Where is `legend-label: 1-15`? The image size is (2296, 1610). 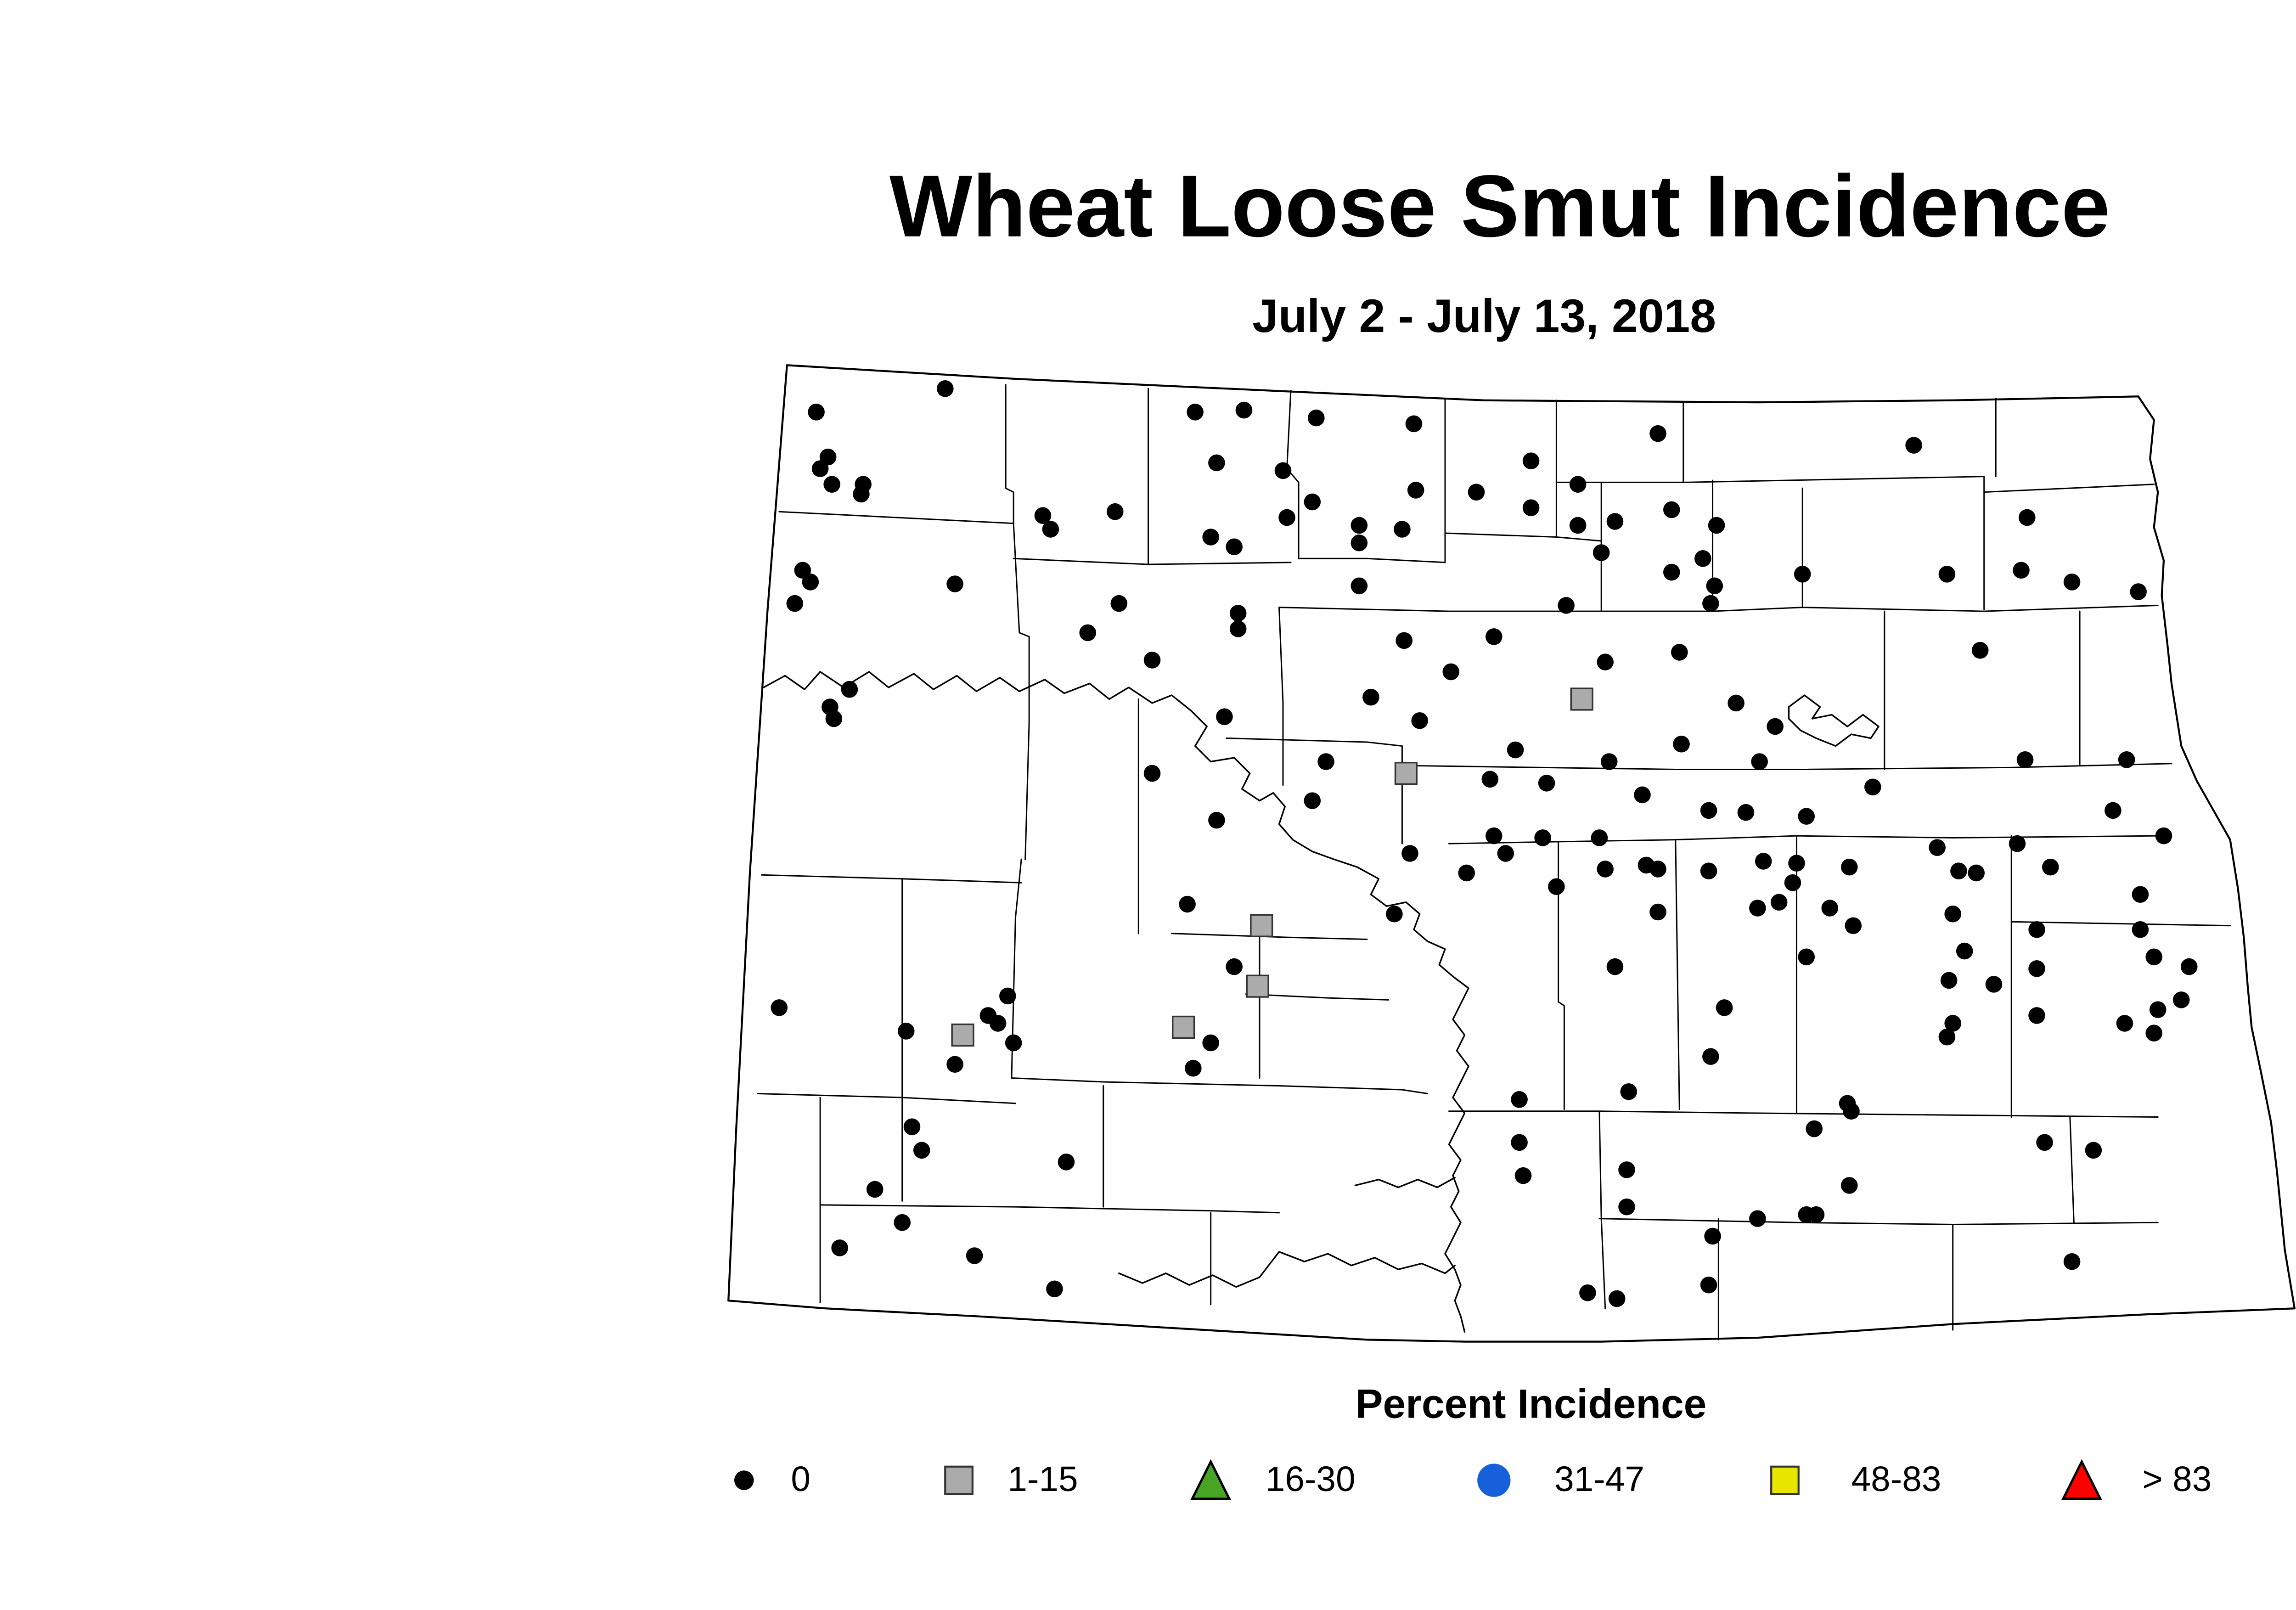
legend-label: 1-15 is located at coordinates (1042, 1479).